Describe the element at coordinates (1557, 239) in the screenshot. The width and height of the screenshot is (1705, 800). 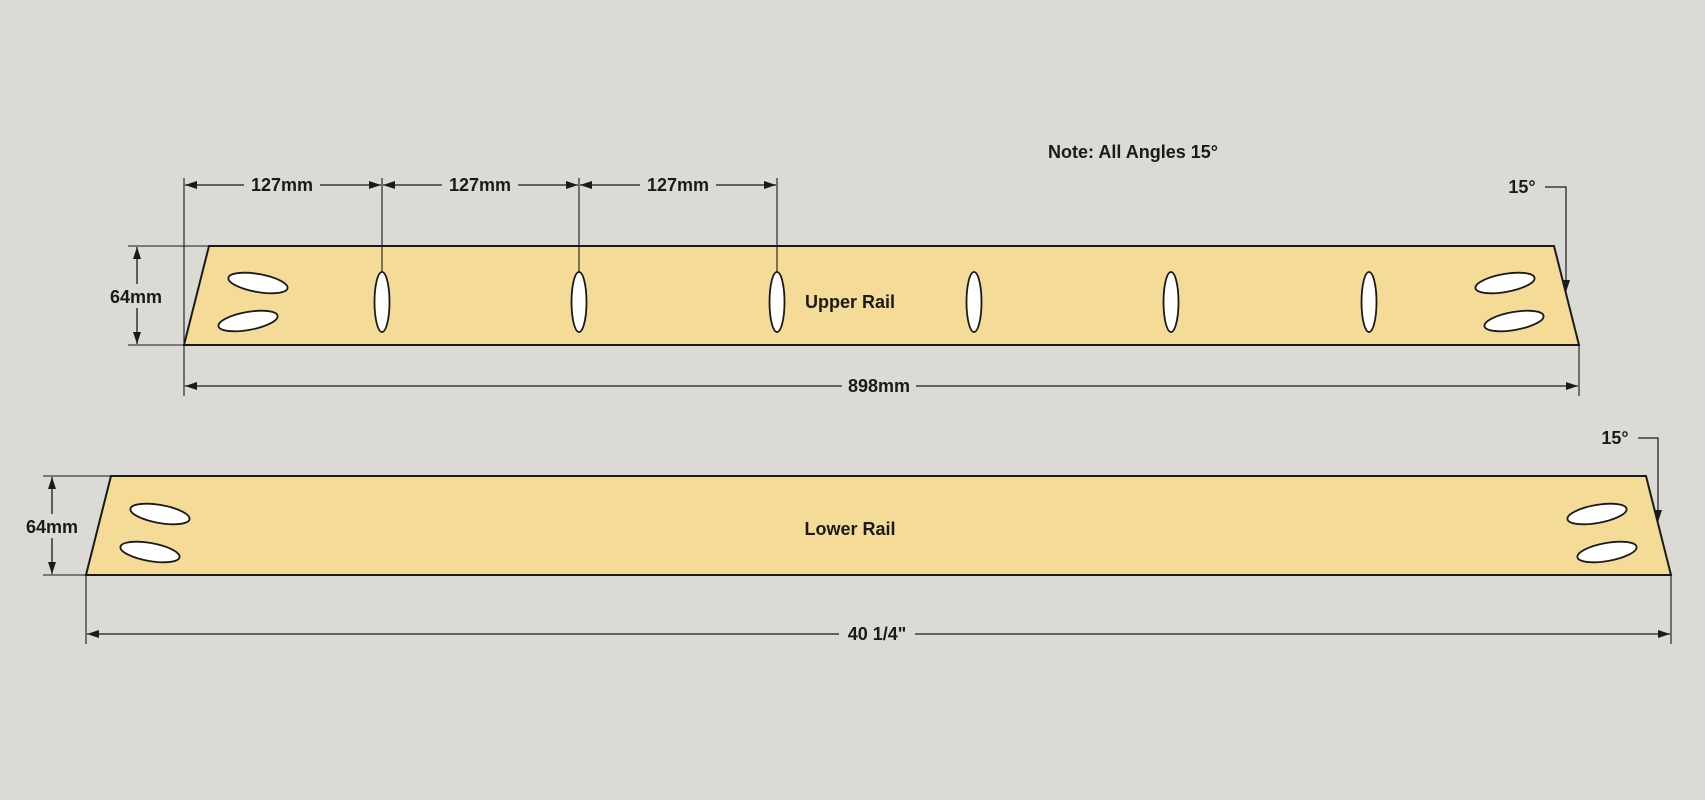
I see `upper-angle-leader` at that location.